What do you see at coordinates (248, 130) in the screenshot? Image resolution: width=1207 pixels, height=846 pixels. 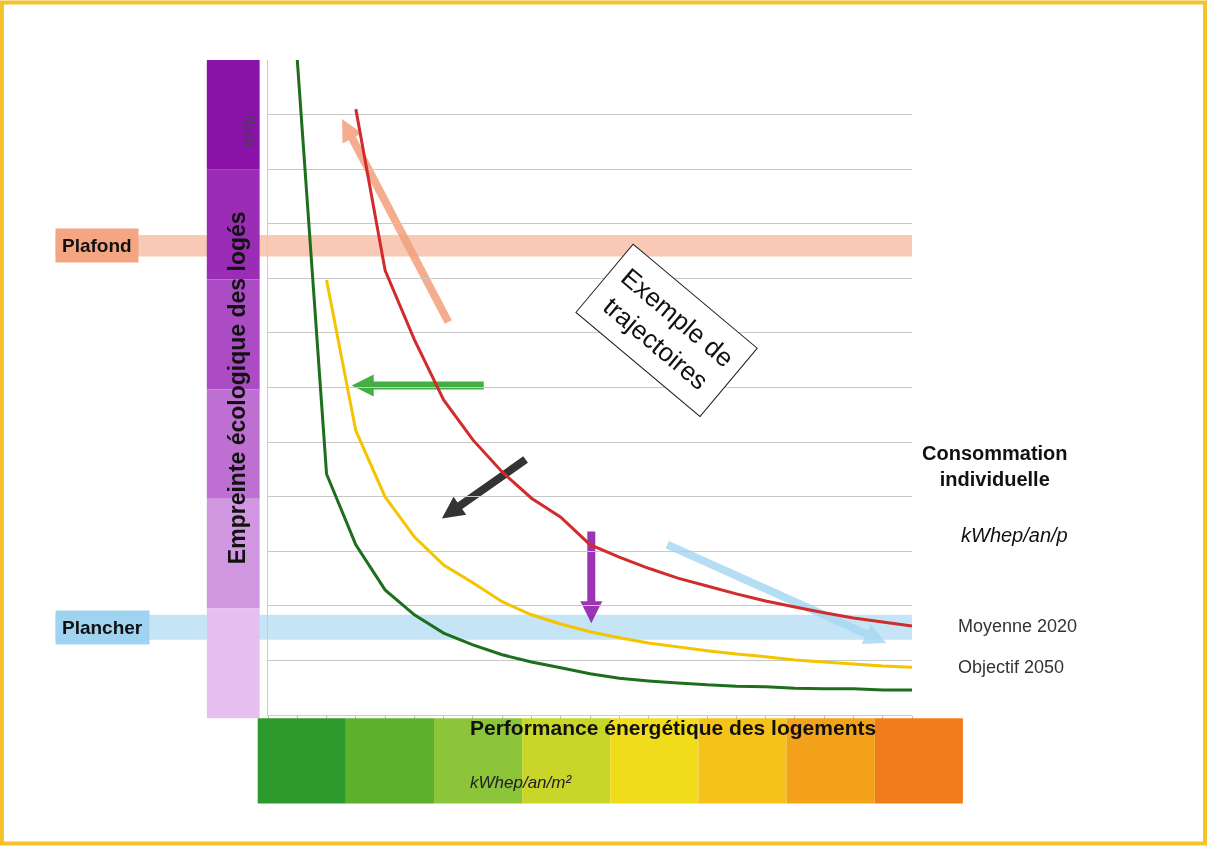 I see `text: m²/p` at bounding box center [248, 130].